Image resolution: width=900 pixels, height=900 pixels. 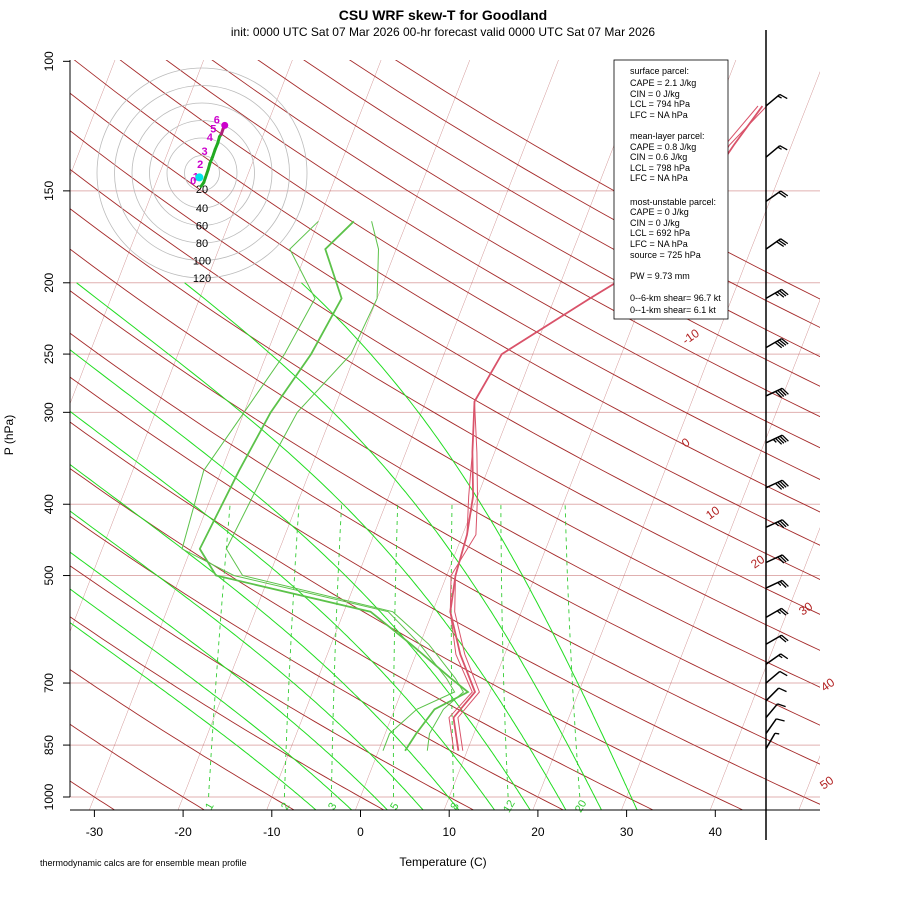 What do you see at coordinates (49, 796) in the screenshot?
I see `y-tick-label: 1000` at bounding box center [49, 796].